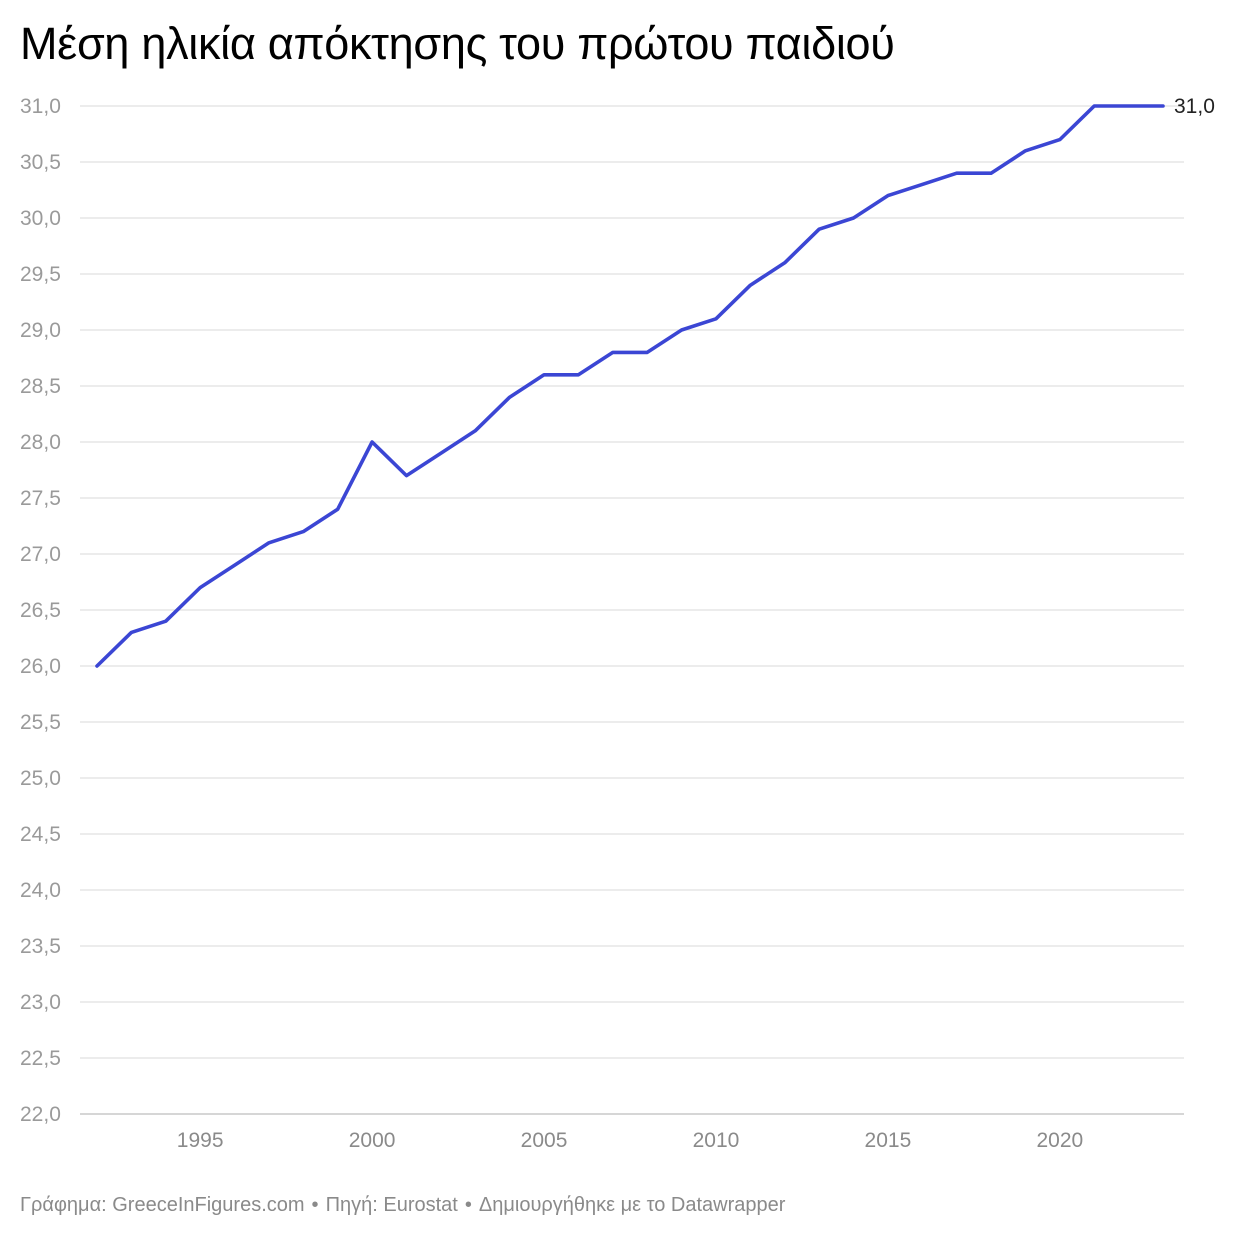  What do you see at coordinates (40, 274) in the screenshot?
I see `y-tick-label: 29,5` at bounding box center [40, 274].